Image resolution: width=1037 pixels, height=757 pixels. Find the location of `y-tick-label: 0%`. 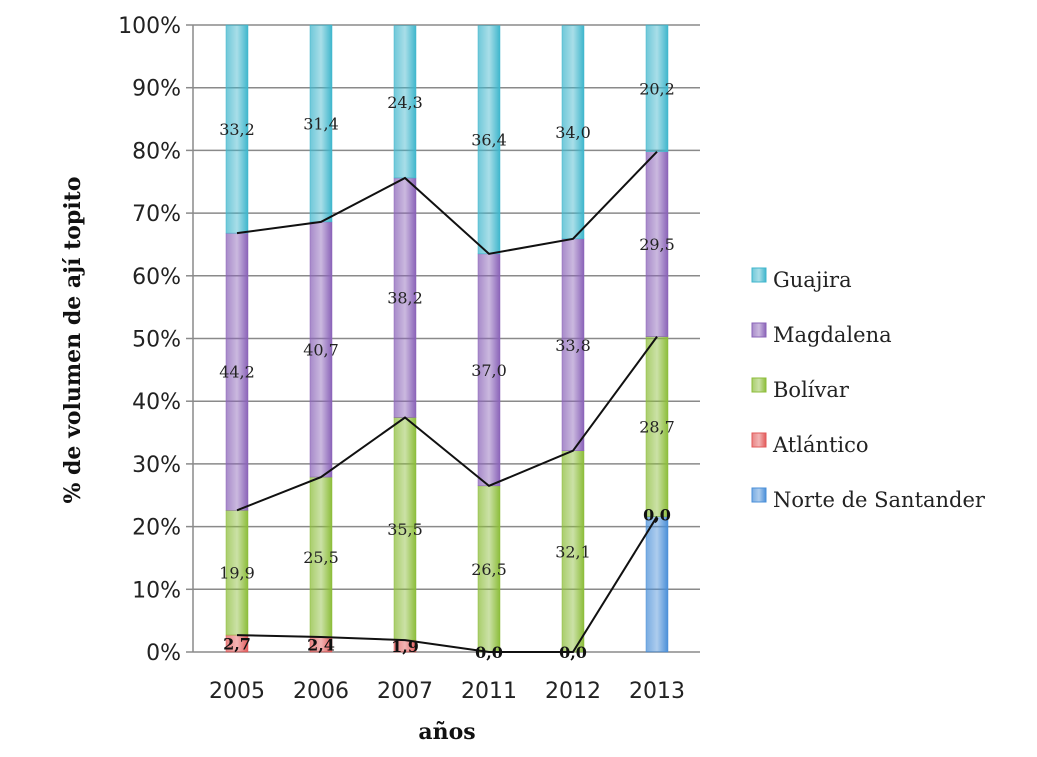

y-tick-label: 0% is located at coordinates (163, 653).